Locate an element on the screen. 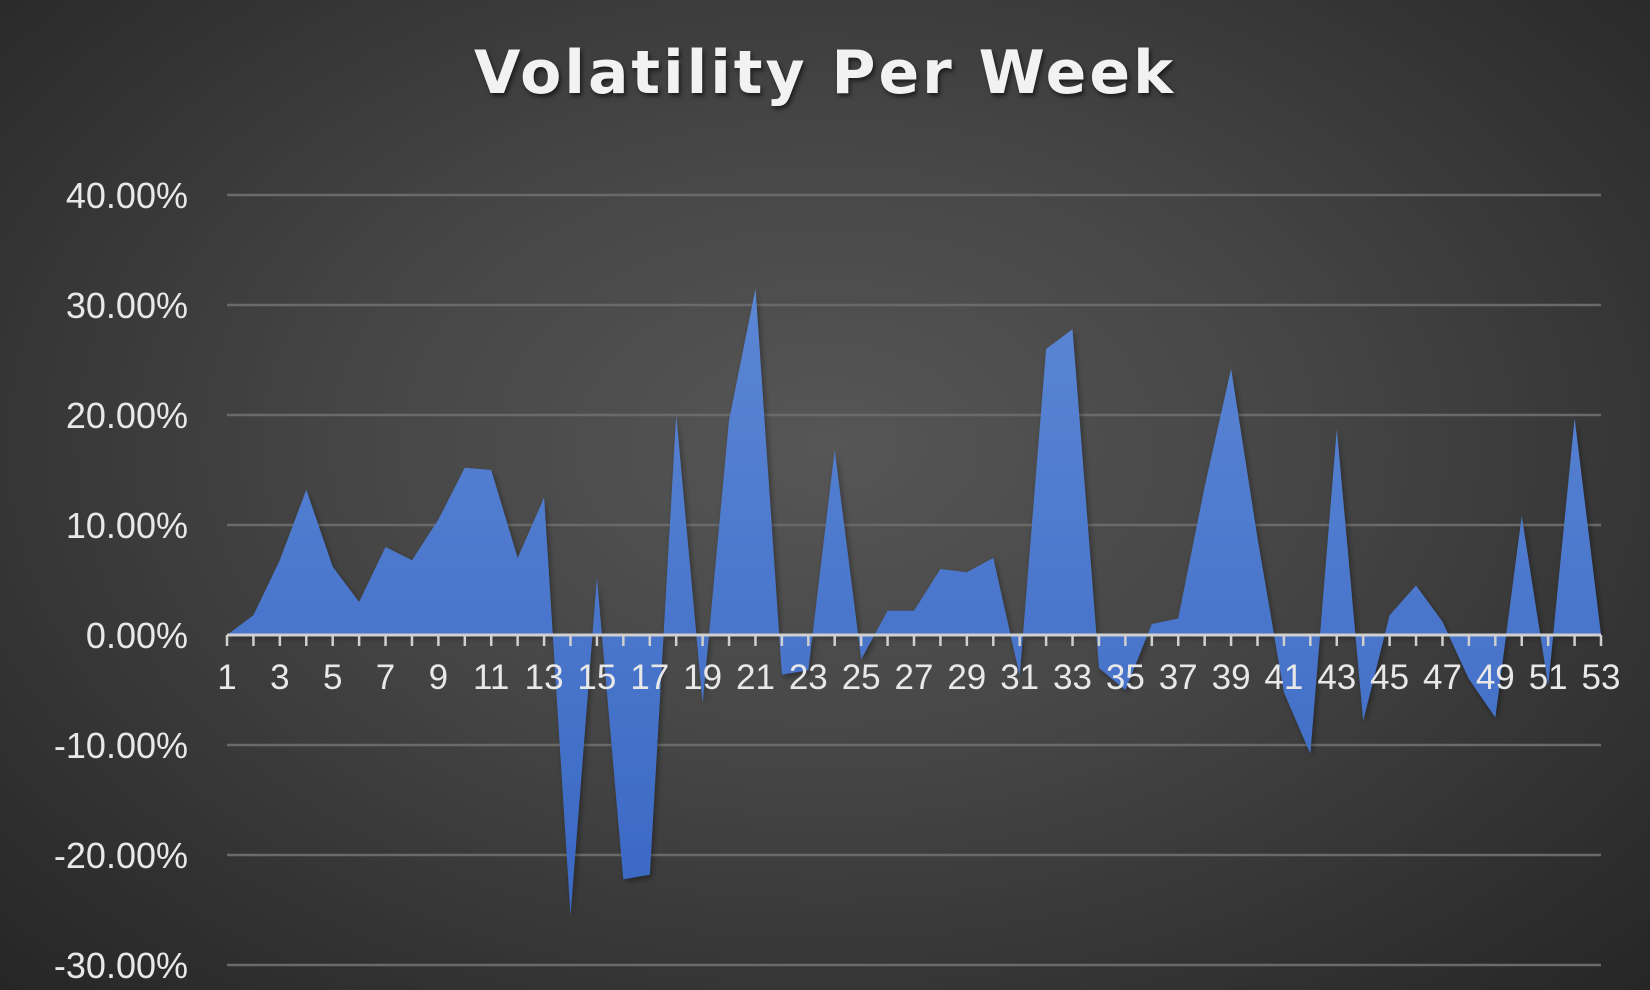 This screenshot has height=990, width=1650. x-tick-label: 29 is located at coordinates (966, 677).